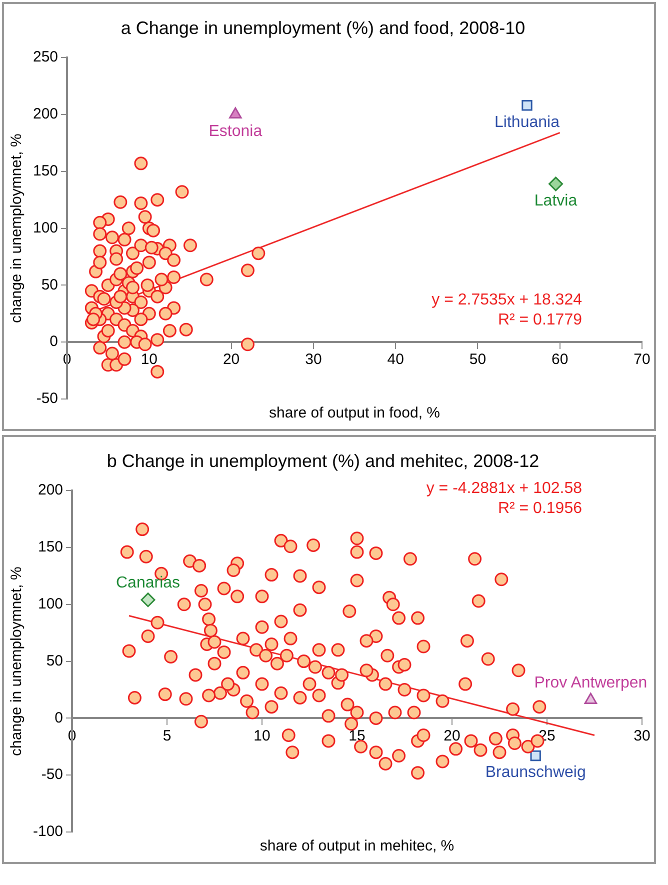 This screenshot has width=668, height=885. Describe the element at coordinates (477, 359) in the screenshot. I see `x-tick-label: 50` at that location.